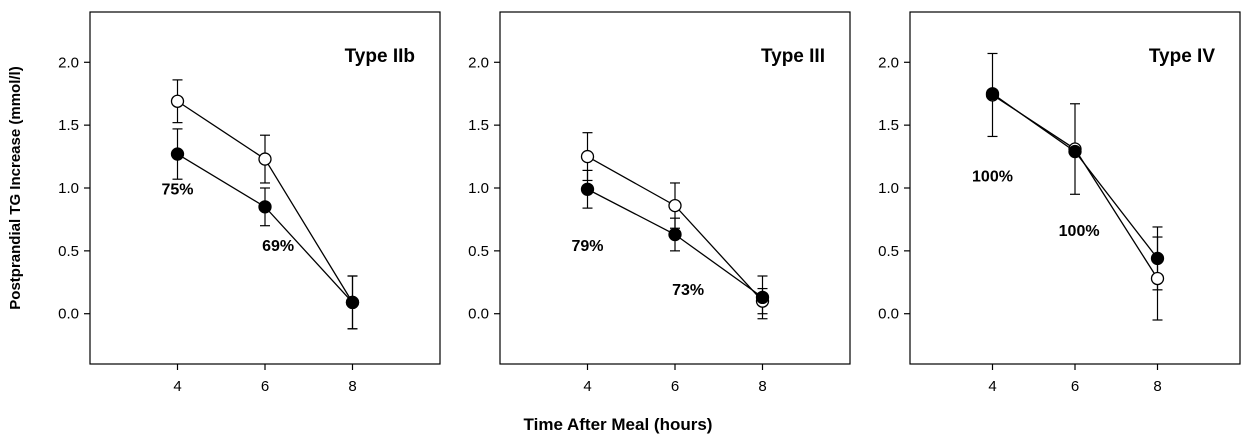  Describe the element at coordinates (688, 290) in the screenshot. I see `percent-annotation: 73%` at that location.